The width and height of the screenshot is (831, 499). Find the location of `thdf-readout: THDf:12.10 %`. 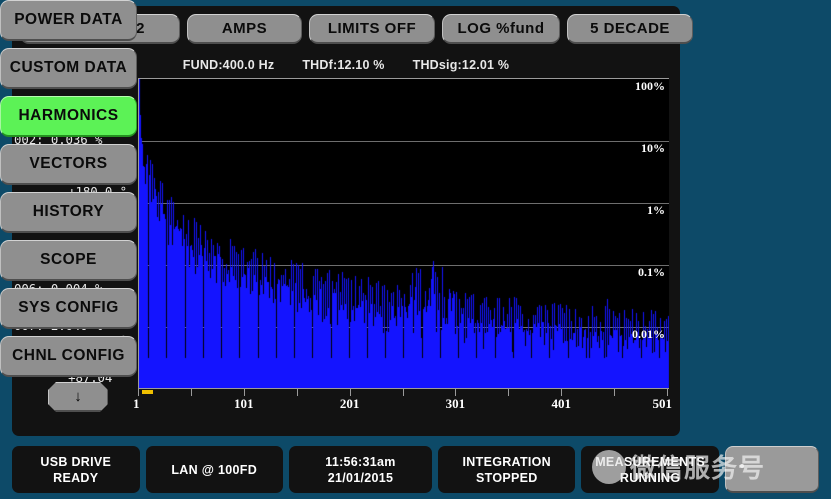

thdf-readout: THDf:12.10 % is located at coordinates (343, 65).